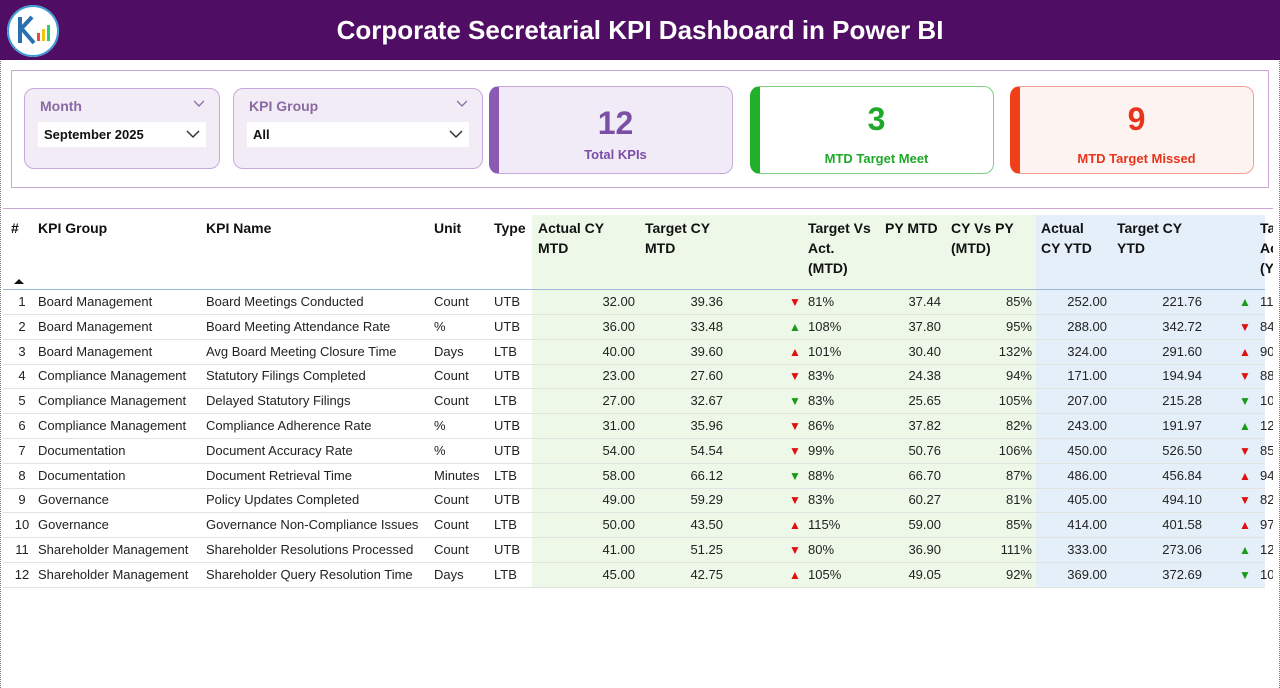 The width and height of the screenshot is (1280, 688). What do you see at coordinates (821, 500) in the screenshot?
I see `table-cell: 83%` at bounding box center [821, 500].